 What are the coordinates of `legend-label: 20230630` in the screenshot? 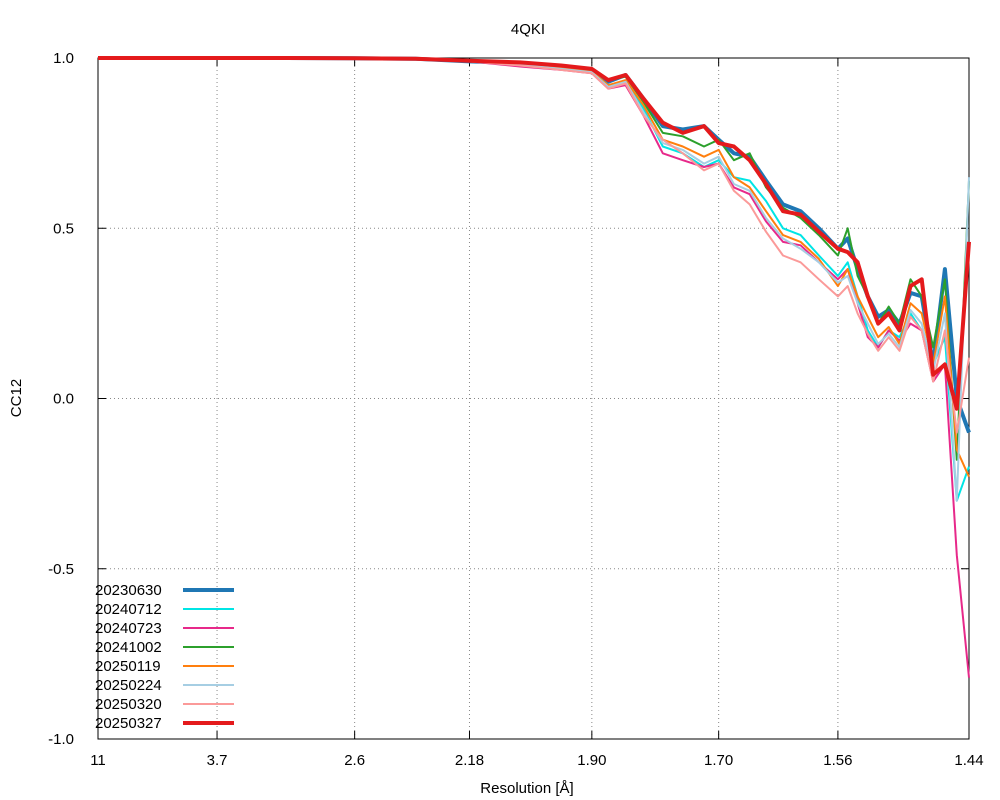 It's located at (128, 590).